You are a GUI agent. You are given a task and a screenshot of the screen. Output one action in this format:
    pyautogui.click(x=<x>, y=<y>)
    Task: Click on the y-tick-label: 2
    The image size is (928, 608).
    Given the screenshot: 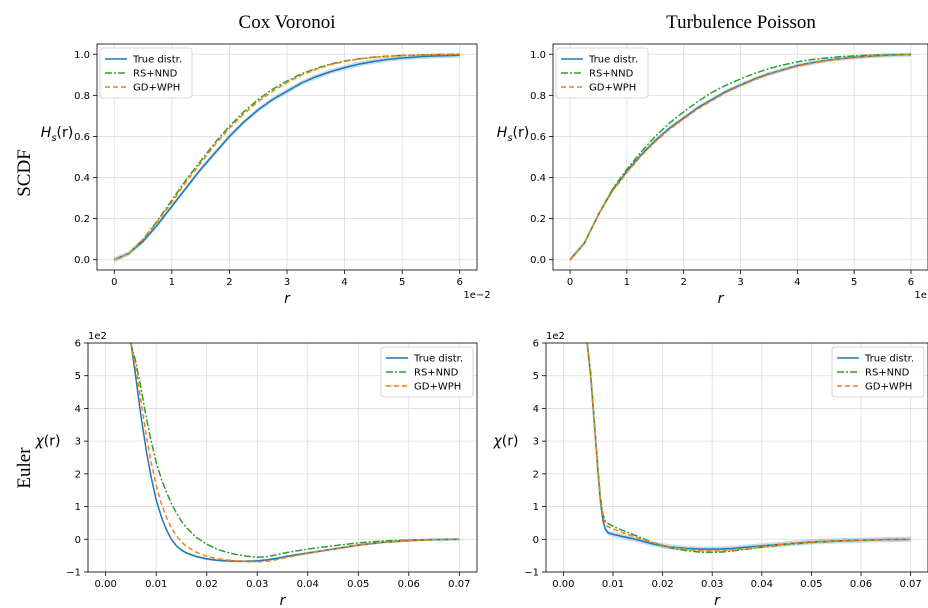 What is the action you would take?
    pyautogui.click(x=78, y=474)
    